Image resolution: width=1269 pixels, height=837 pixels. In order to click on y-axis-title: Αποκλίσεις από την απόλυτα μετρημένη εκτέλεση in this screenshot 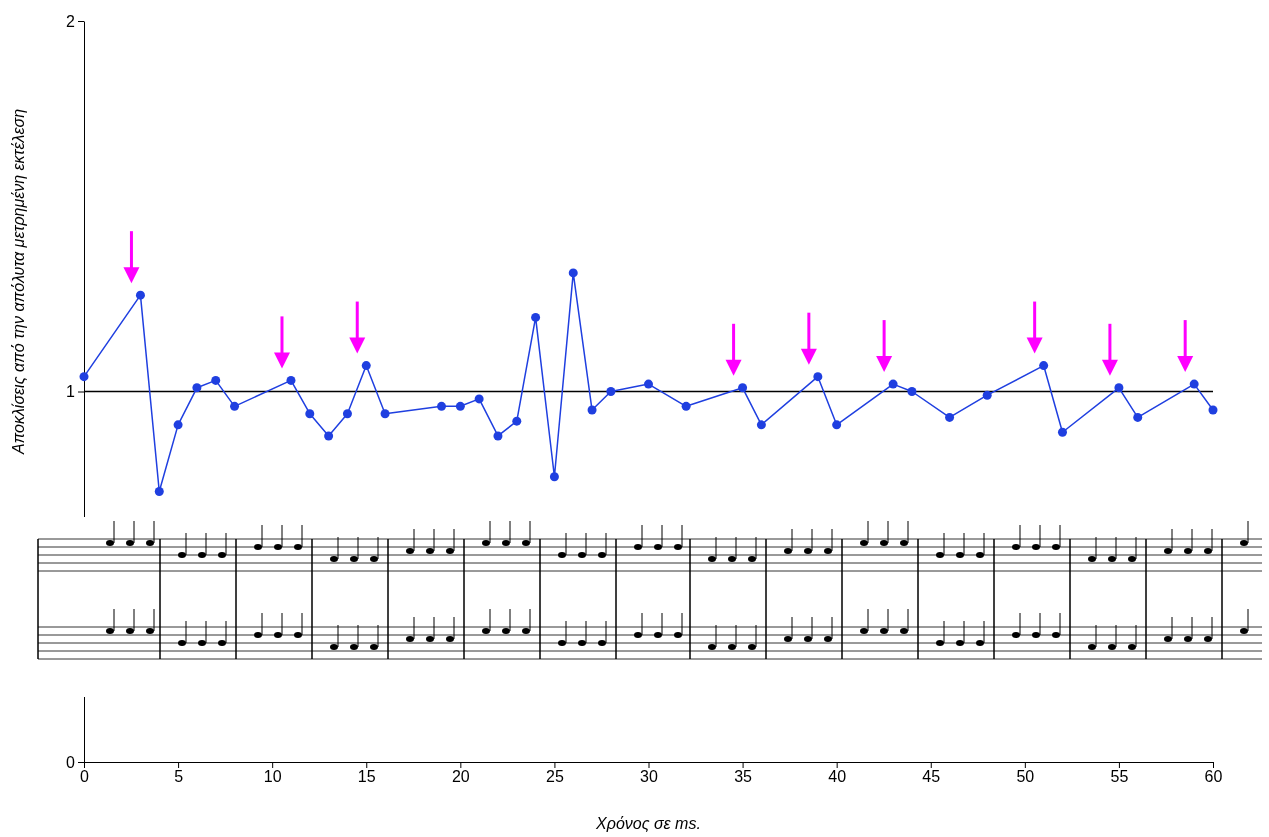, I will do `click(18, 282)`.